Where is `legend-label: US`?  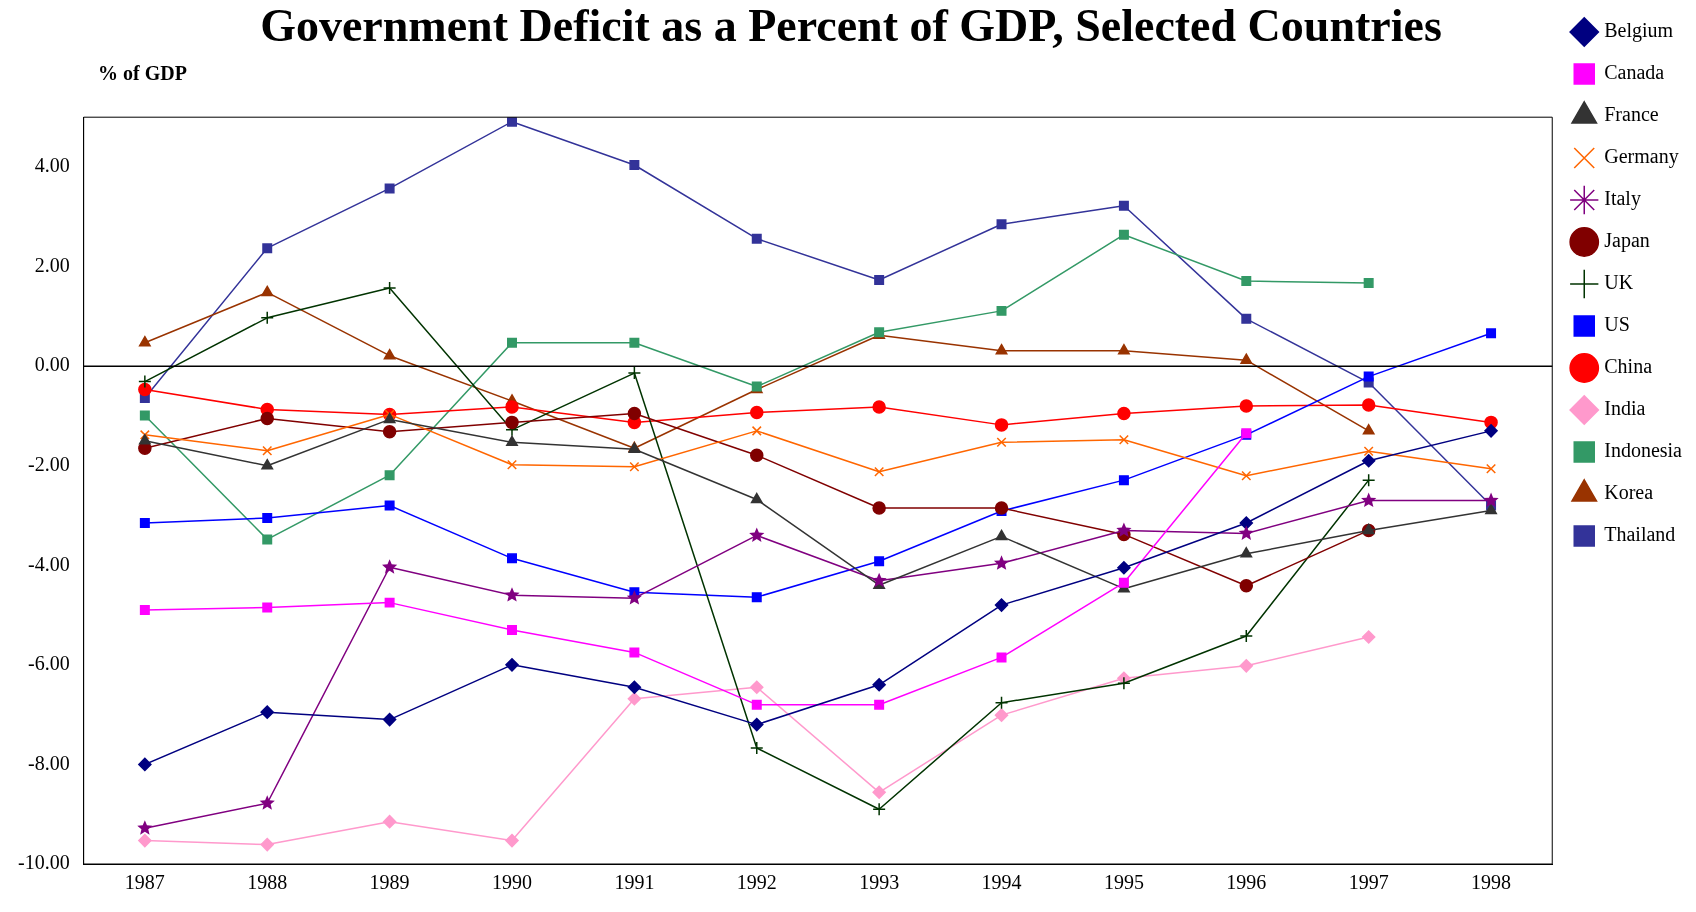 legend-label: US is located at coordinates (1617, 324).